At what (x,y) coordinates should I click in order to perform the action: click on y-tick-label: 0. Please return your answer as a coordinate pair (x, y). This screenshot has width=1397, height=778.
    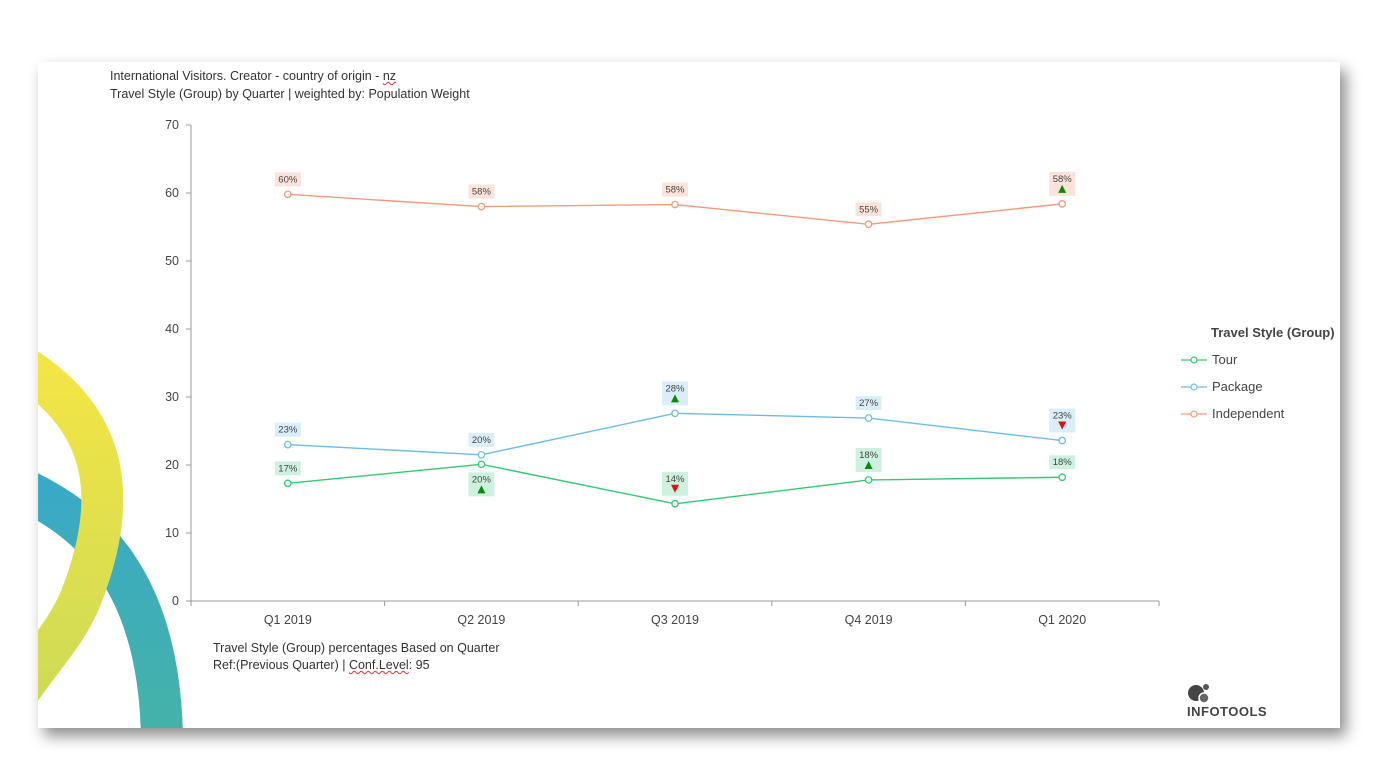
    Looking at the image, I should click on (175, 601).